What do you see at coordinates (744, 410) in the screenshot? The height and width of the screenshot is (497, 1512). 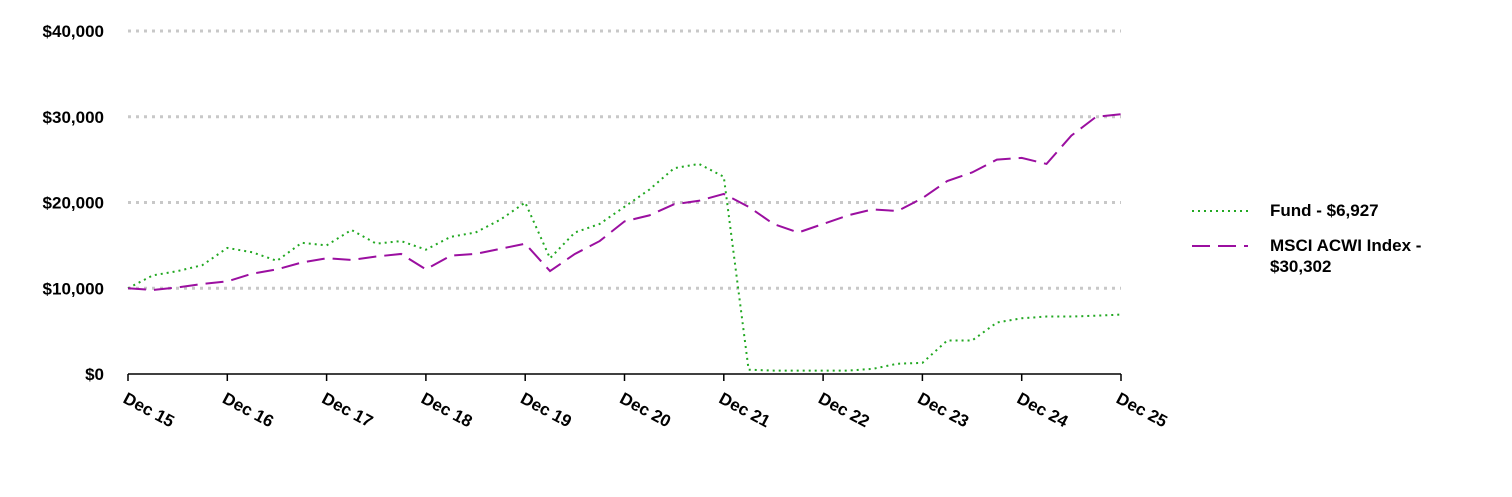 I see `x-tick-label: Dec 21` at bounding box center [744, 410].